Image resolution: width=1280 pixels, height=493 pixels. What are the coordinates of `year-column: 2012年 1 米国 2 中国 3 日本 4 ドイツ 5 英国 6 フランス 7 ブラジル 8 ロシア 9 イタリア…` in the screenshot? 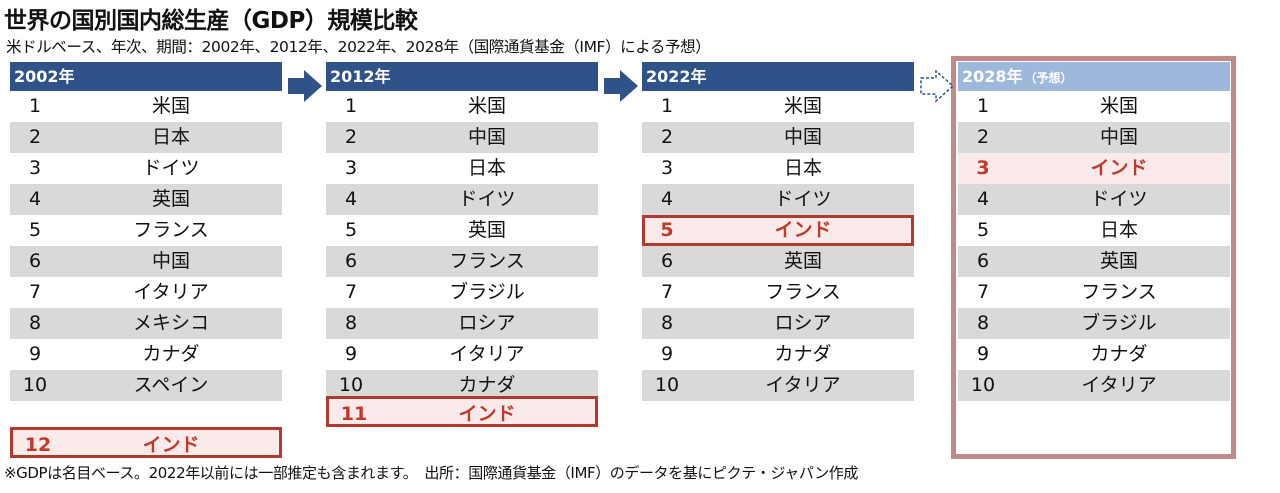 It's located at (462, 231).